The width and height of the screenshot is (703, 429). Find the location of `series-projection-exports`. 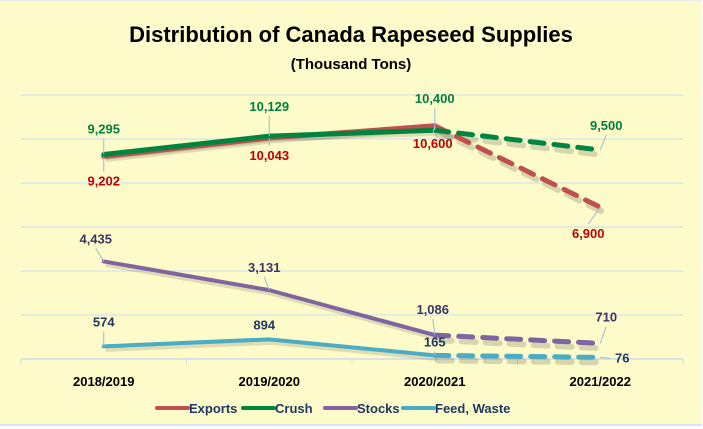

series-projection-exports is located at coordinates (517, 166).